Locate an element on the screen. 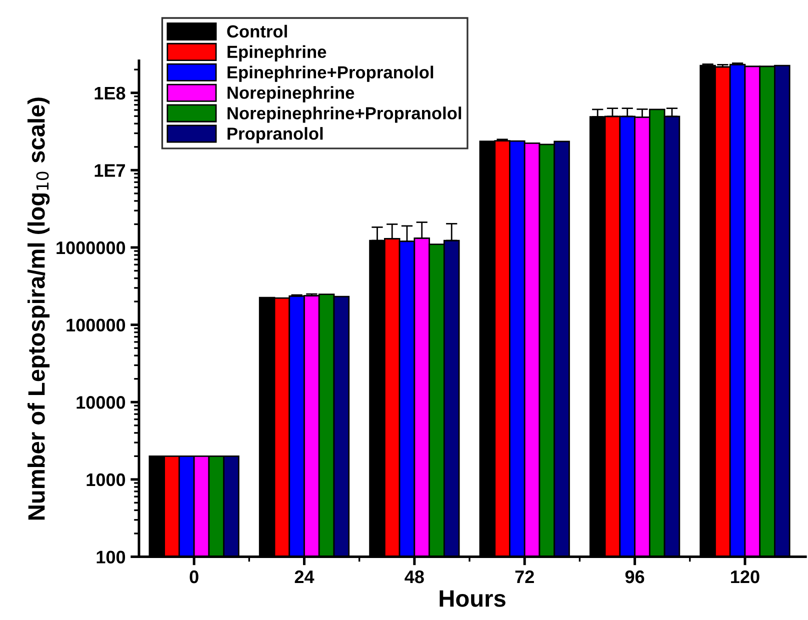  y-axis-title: Number of Leptospira/ml (log$_{10}$ scale) is located at coordinates (39, 309).